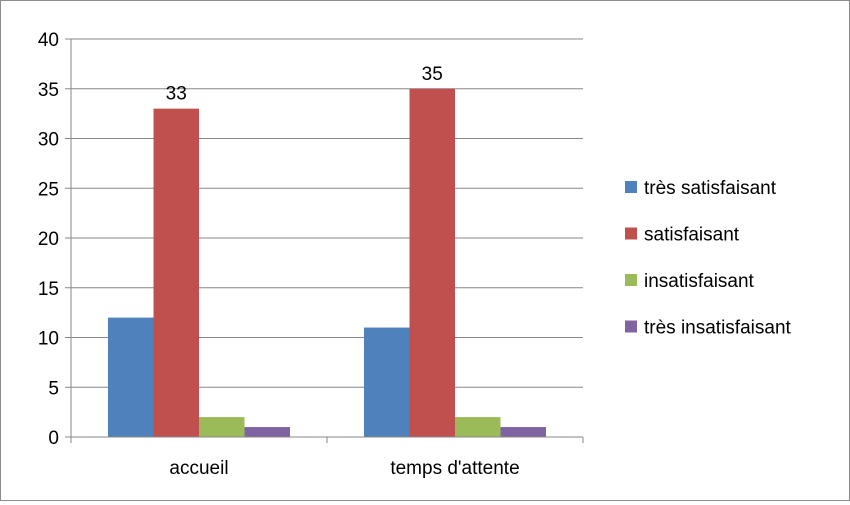 The image size is (850, 505). What do you see at coordinates (198, 468) in the screenshot?
I see `x-category-label: accueil` at bounding box center [198, 468].